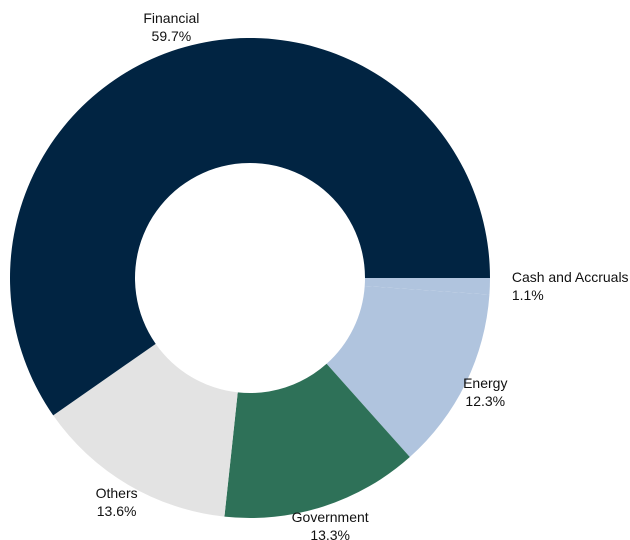 This screenshot has width=630, height=540. I want to click on slice-value: 12.3%, so click(485, 401).